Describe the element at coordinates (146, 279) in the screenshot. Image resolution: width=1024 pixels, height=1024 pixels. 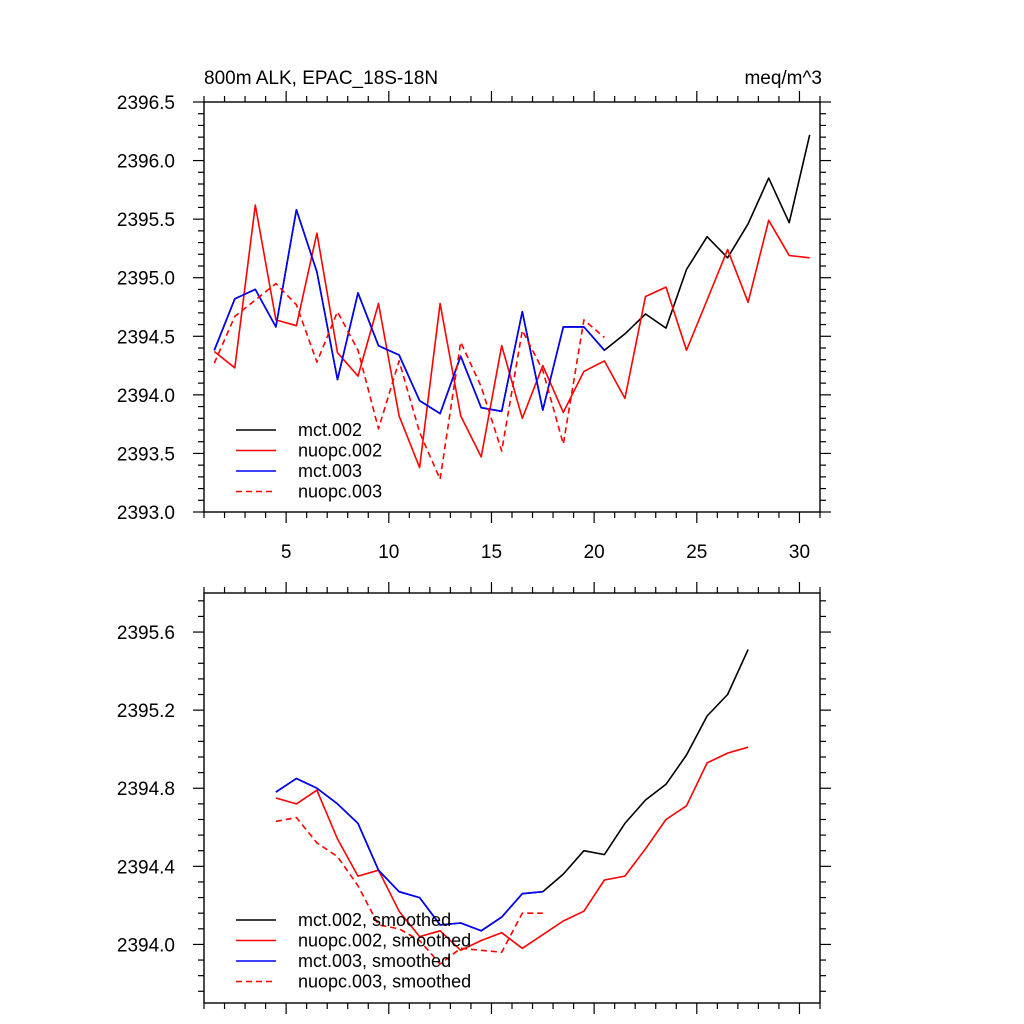
I see `y-tick-label: 2395.0` at that location.